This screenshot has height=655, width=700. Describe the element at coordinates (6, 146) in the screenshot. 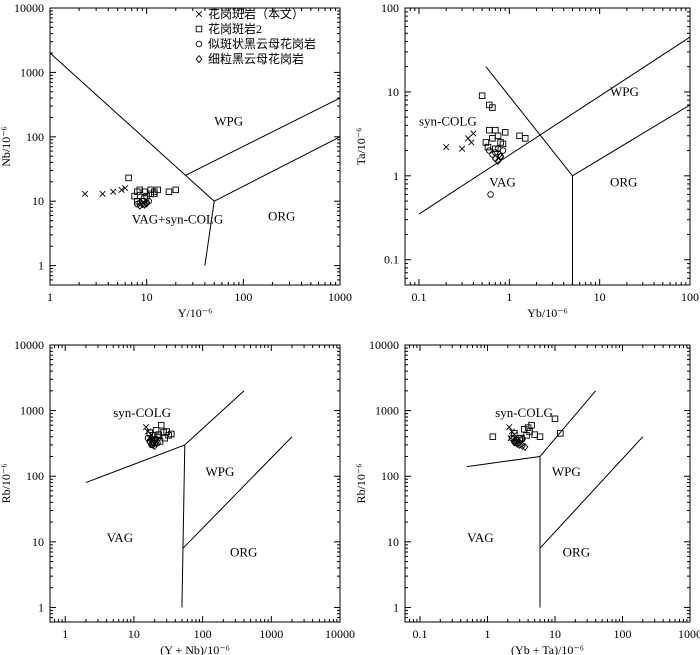

I see `y-axis-label: Nb/10⁻⁶` at that location.